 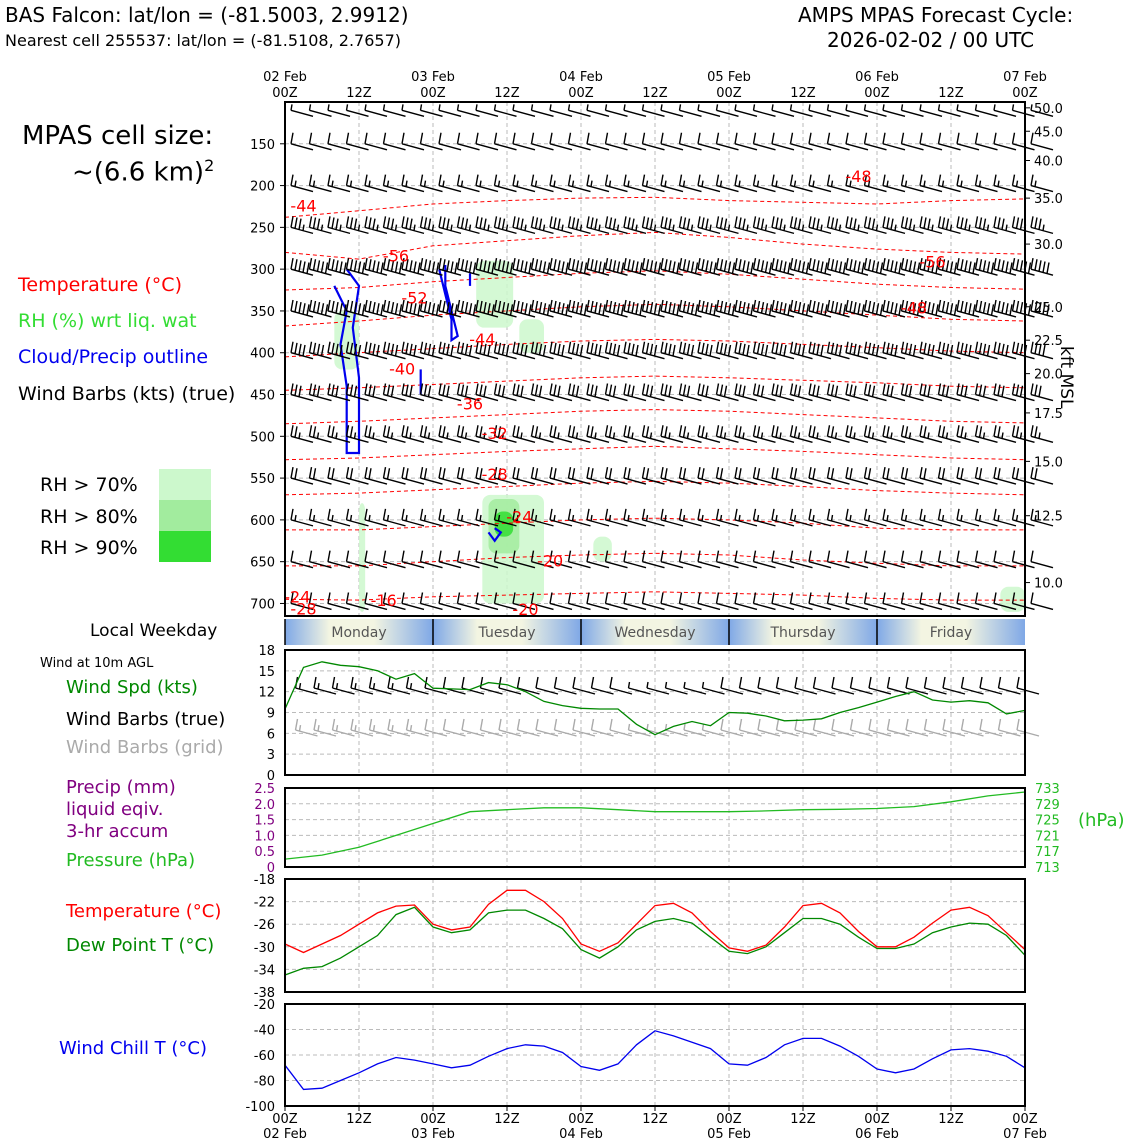 What do you see at coordinates (271, 755) in the screenshot?
I see `w10-layer-tick-label: 3` at bounding box center [271, 755].